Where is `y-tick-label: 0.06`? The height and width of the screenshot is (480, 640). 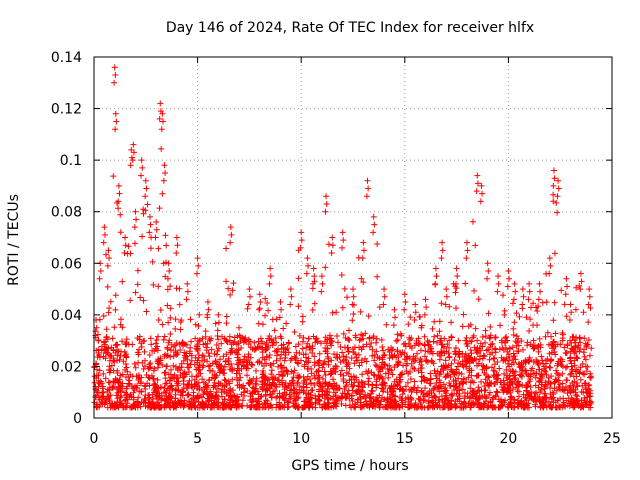
y-tick-label: 0.06 is located at coordinates (66, 264).